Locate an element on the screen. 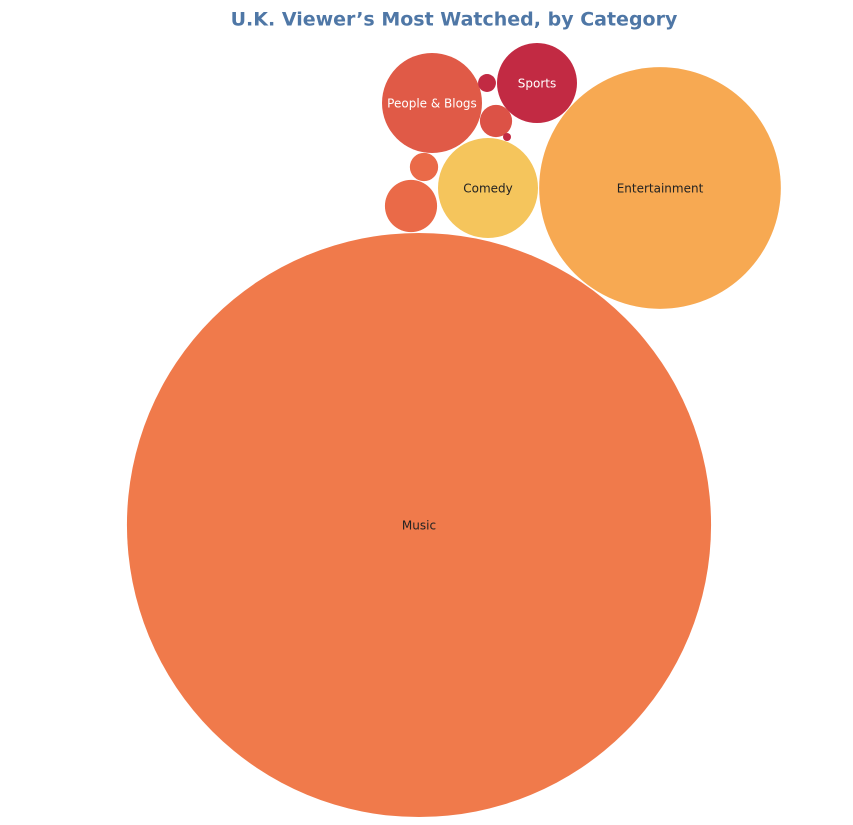  bubble-label: Music is located at coordinates (419, 526).